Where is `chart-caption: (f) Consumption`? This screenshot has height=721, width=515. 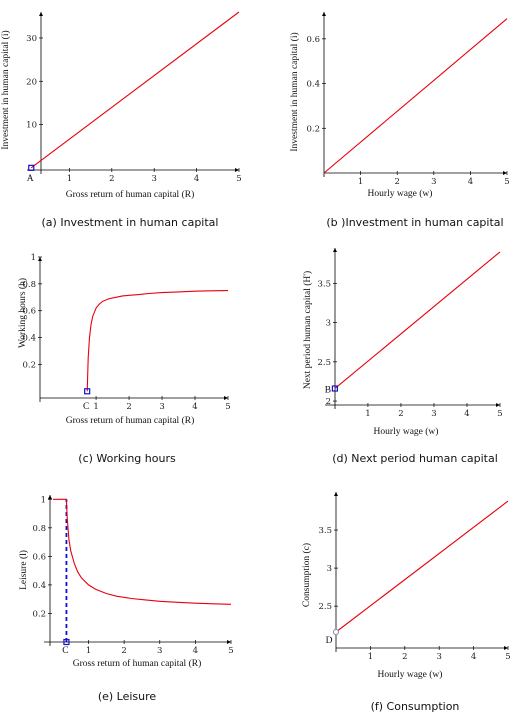 chart-caption: (f) Consumption is located at coordinates (415, 706).